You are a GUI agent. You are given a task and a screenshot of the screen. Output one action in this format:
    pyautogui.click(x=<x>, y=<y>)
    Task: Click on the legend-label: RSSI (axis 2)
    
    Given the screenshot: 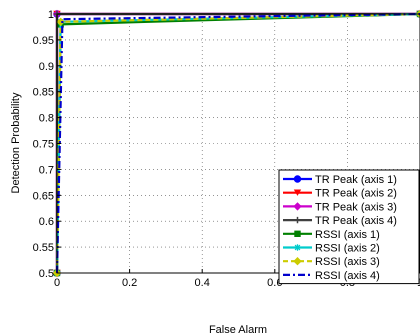 What is the action you would take?
    pyautogui.click(x=347, y=249)
    